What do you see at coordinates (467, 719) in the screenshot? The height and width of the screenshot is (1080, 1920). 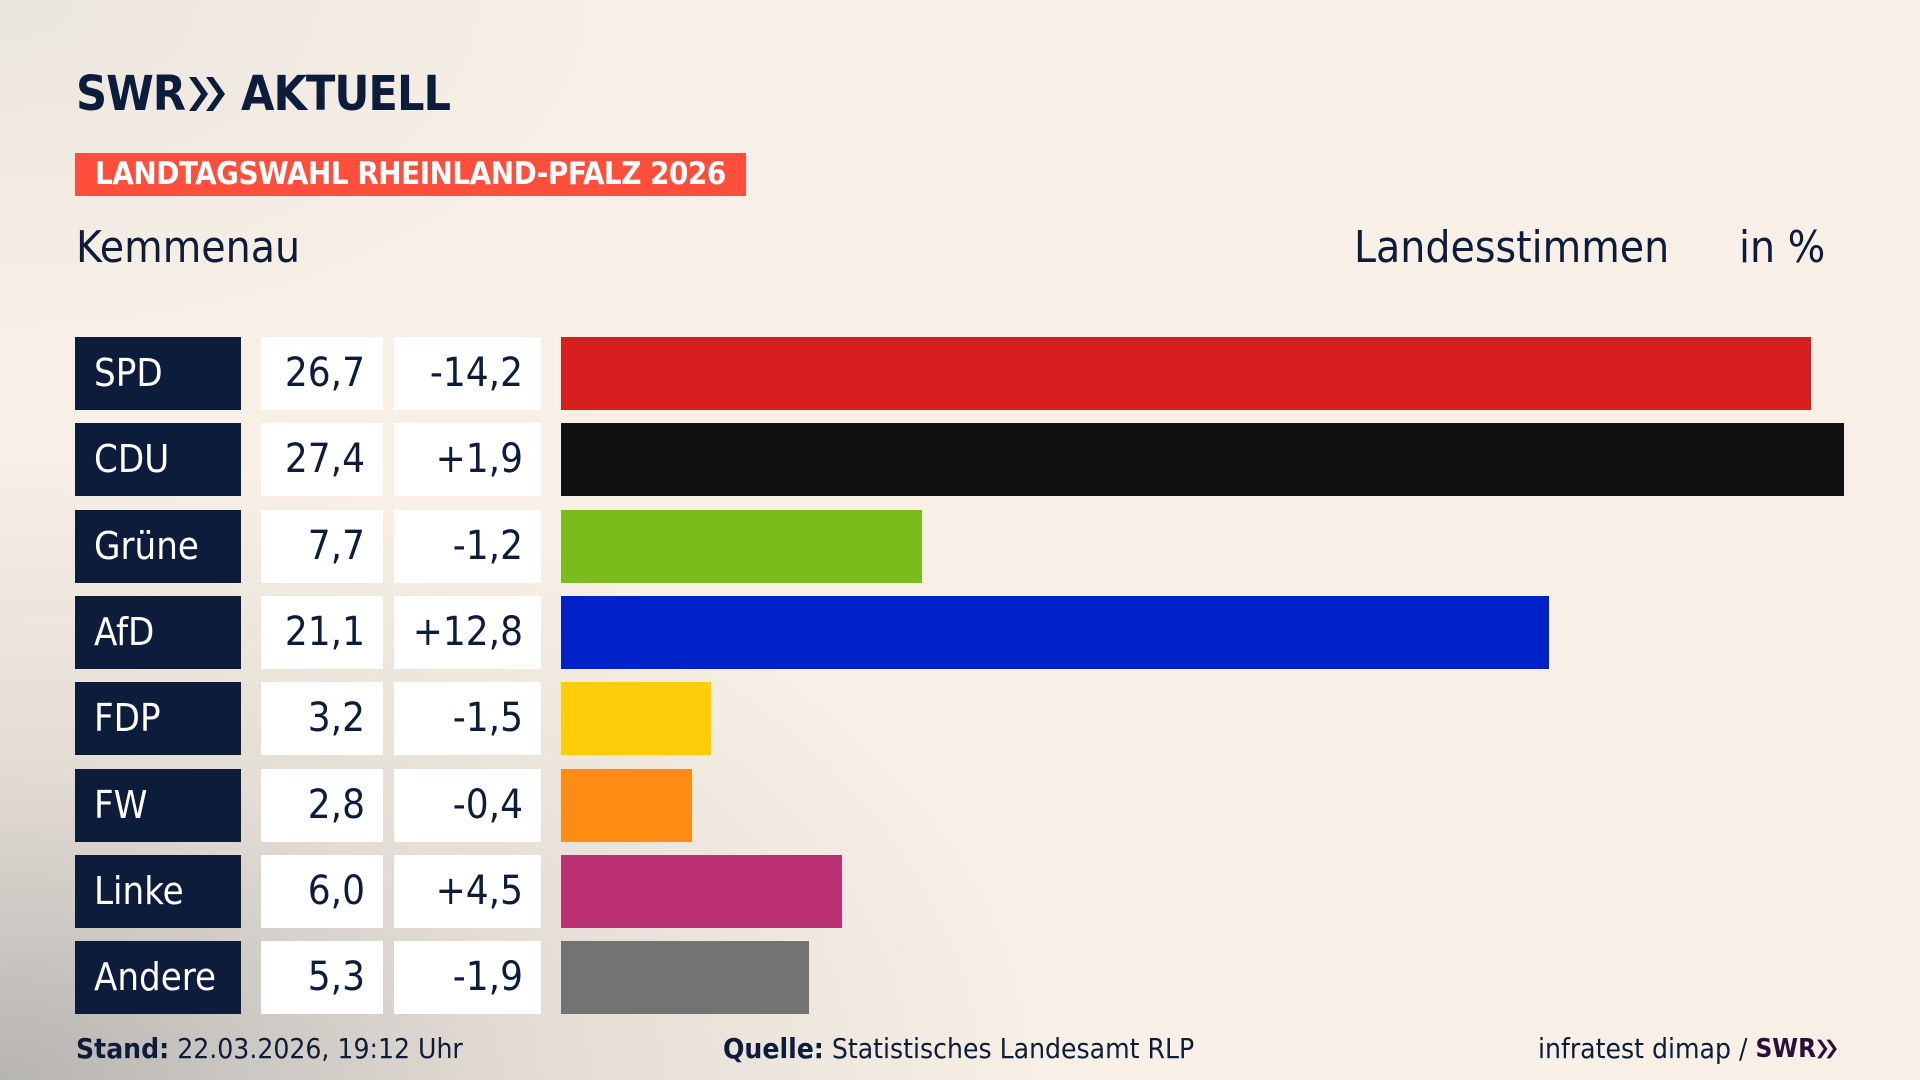 I see `party-change: -1,5` at bounding box center [467, 719].